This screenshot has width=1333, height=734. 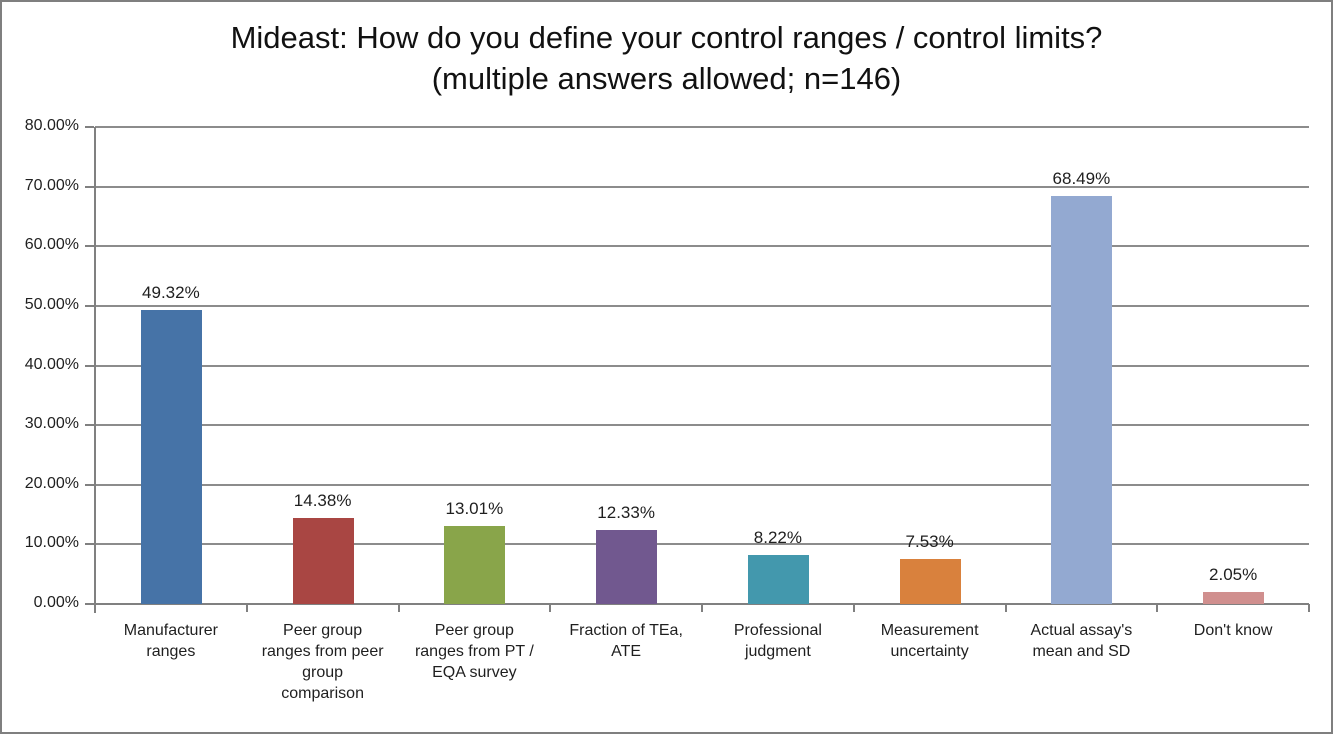 What do you see at coordinates (322, 501) in the screenshot?
I see `bar-value-label: 14.38%` at bounding box center [322, 501].